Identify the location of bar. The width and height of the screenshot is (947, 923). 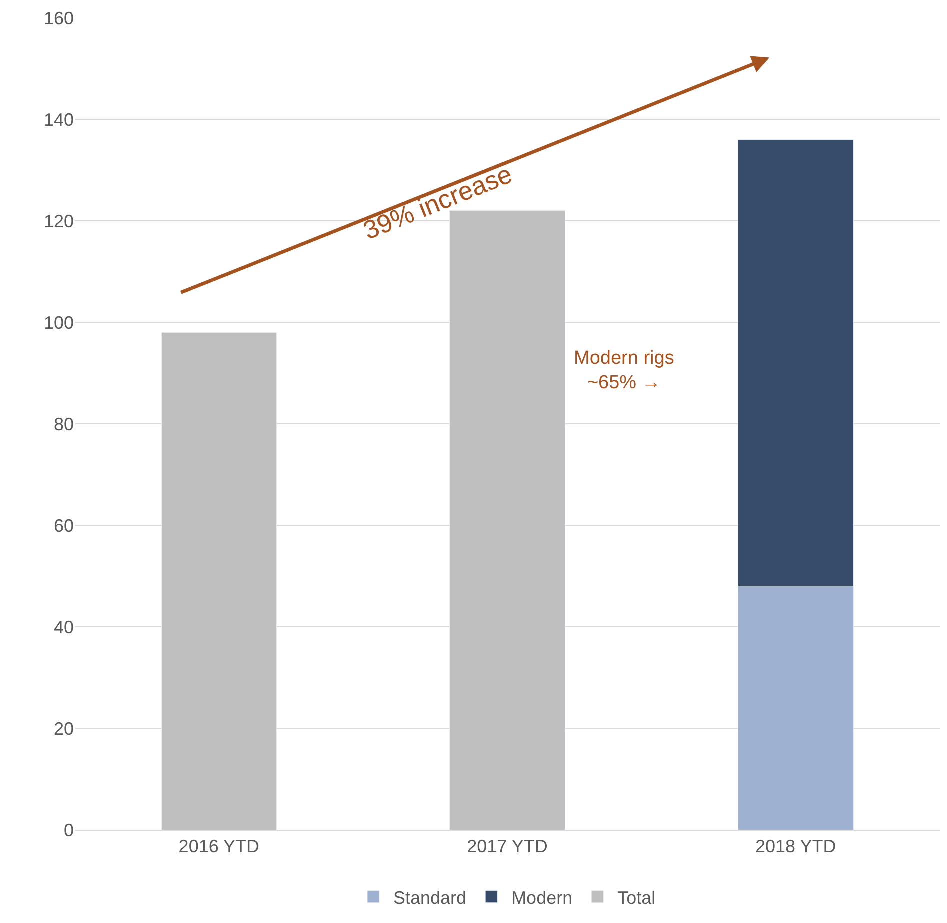
(219, 581).